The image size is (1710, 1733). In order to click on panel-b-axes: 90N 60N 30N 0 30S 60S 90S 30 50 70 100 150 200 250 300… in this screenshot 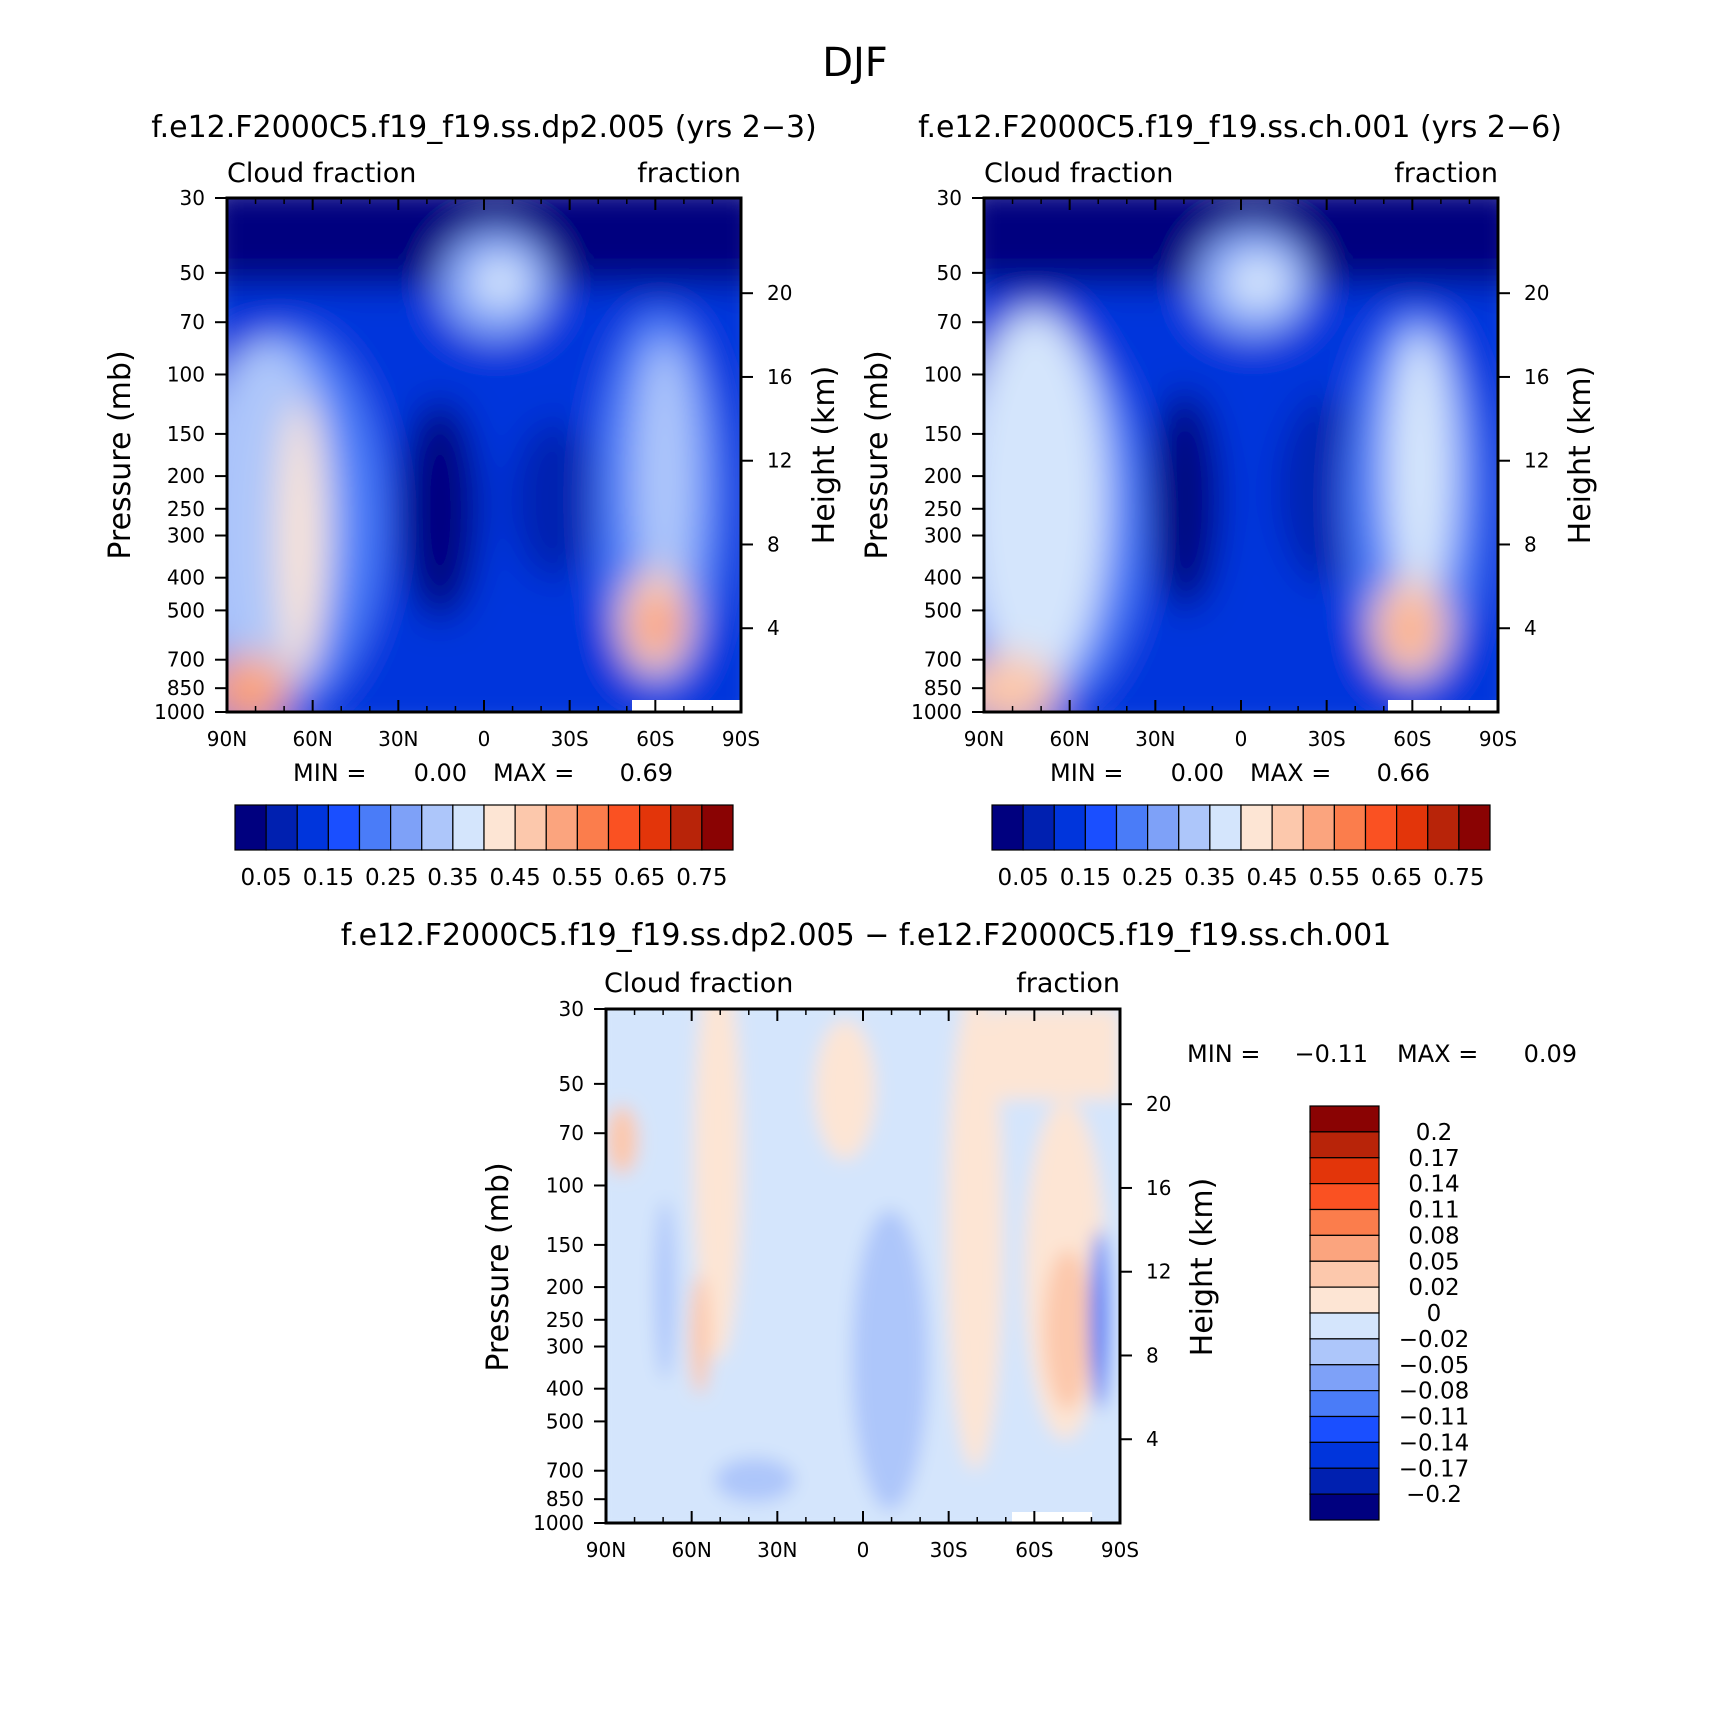, I will do `click(1230, 468)`.